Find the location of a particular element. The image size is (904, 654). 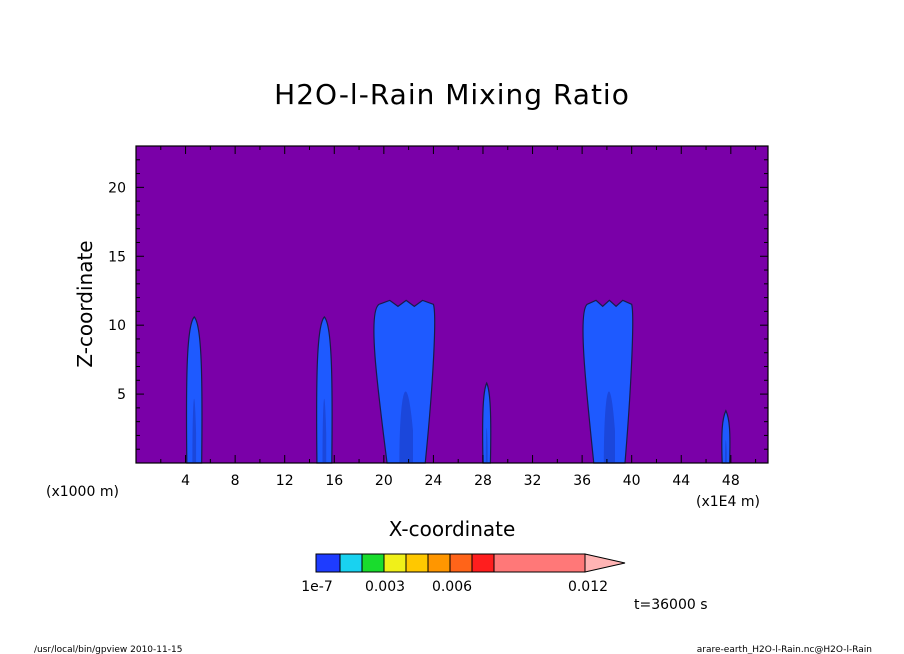

y-axis-label: Z-coordinate is located at coordinates (85, 303).